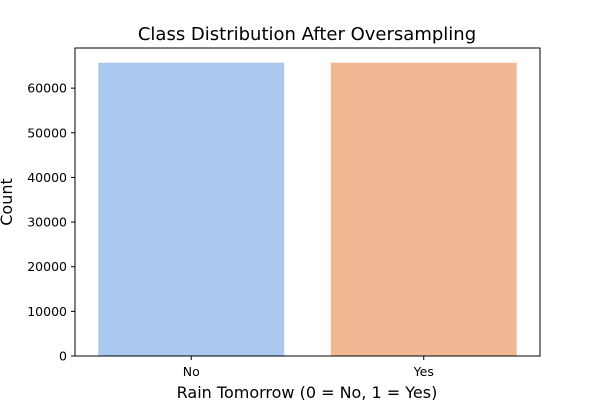 This screenshot has height=400, width=600. What do you see at coordinates (308, 367) in the screenshot?
I see `x-axis: No Yes` at bounding box center [308, 367].